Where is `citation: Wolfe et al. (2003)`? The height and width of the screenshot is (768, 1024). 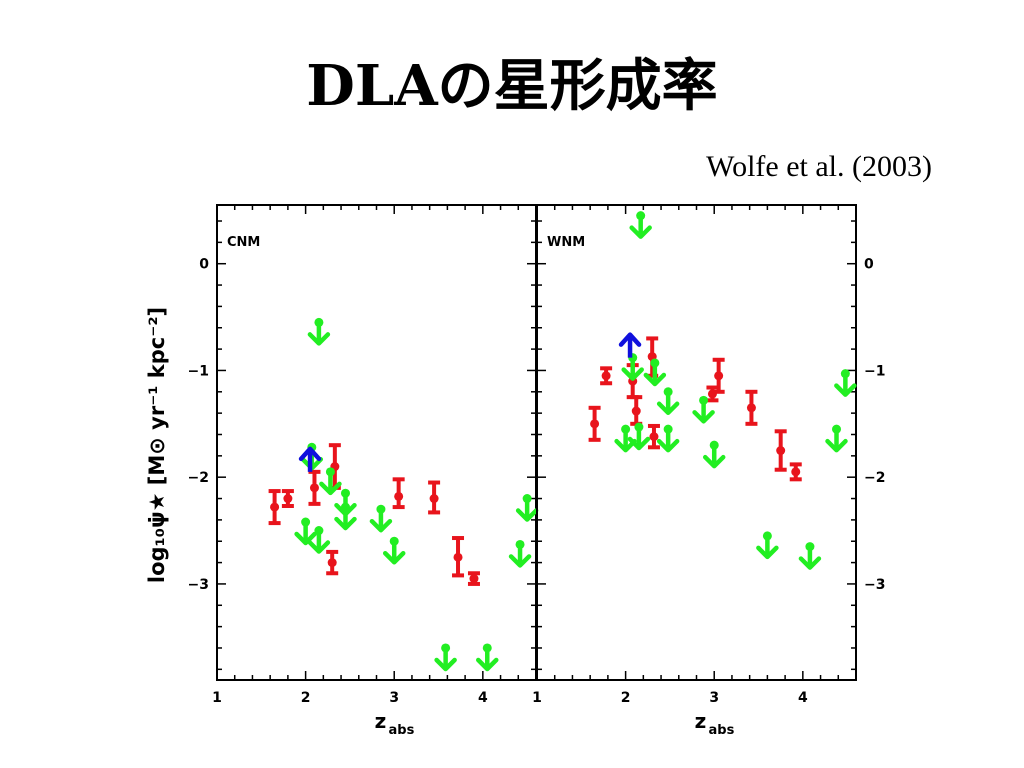 citation: Wolfe et al. (2003) is located at coordinates (819, 166).